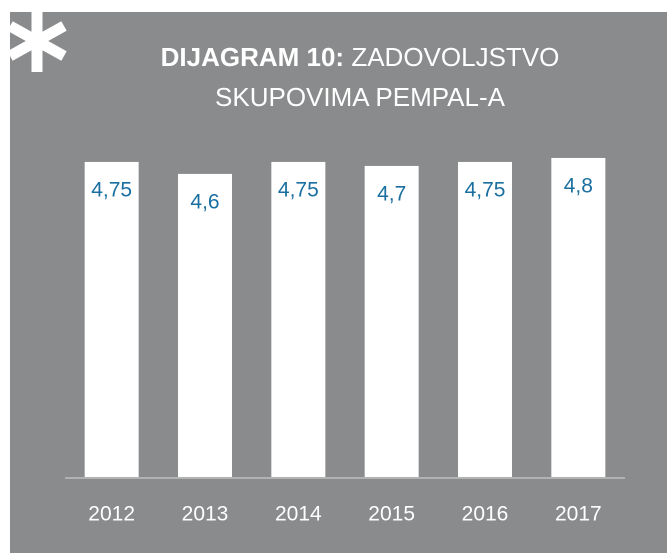 The height and width of the screenshot is (553, 667). I want to click on x-tick-label: 2012, so click(111, 514).